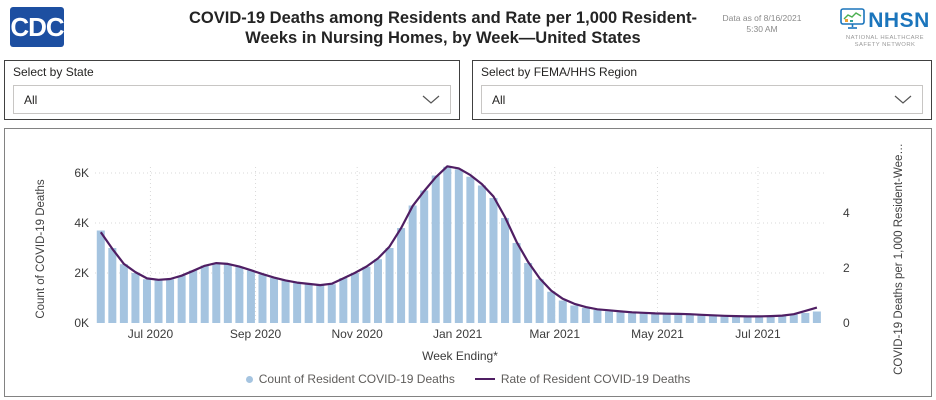  What do you see at coordinates (81, 223) in the screenshot?
I see `left-axis-tick-label: 4K` at bounding box center [81, 223].